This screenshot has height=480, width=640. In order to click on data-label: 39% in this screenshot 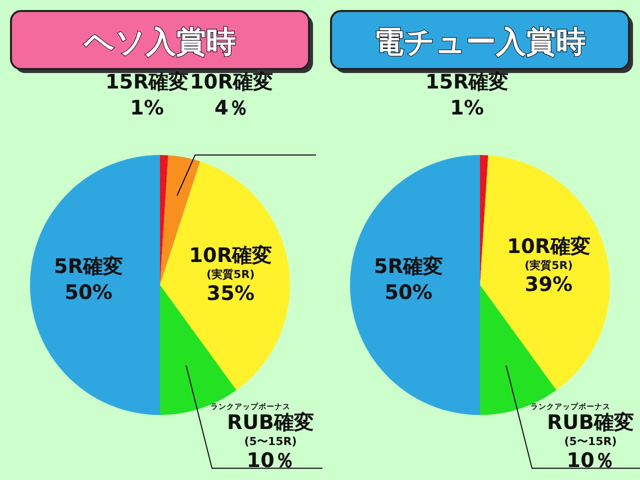, I will do `click(548, 284)`.